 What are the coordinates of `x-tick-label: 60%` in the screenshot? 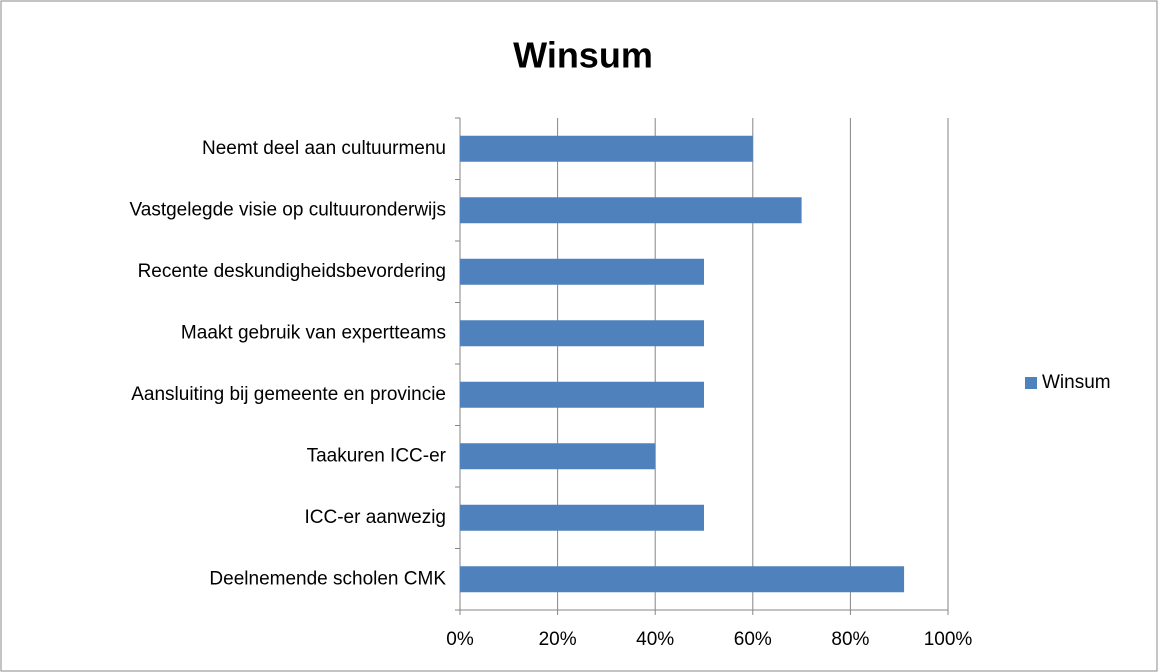 It's located at (753, 639).